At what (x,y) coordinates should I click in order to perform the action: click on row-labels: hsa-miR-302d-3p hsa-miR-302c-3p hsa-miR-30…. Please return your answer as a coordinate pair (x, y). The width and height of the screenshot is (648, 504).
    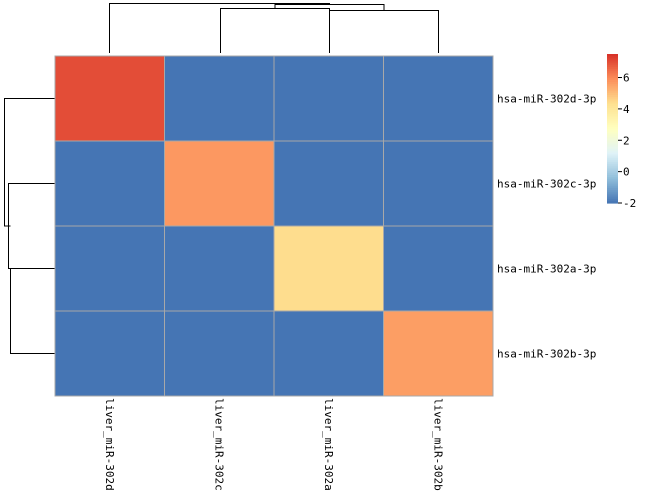
    Looking at the image, I should click on (546, 227).